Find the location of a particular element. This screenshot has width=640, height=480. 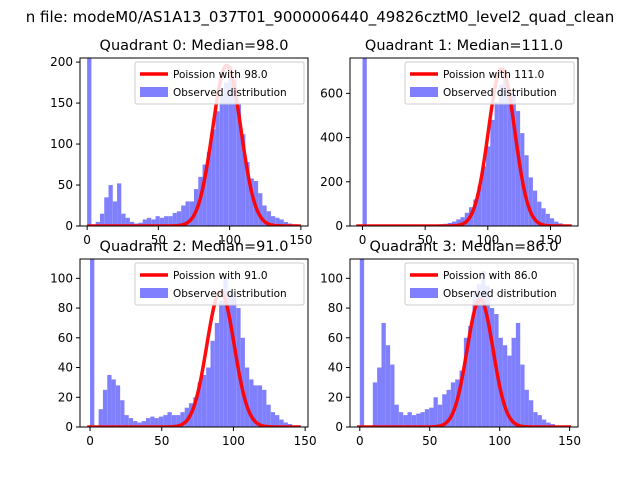

chart-title: Quadrant 3: Median=86.0 is located at coordinates (464, 247).